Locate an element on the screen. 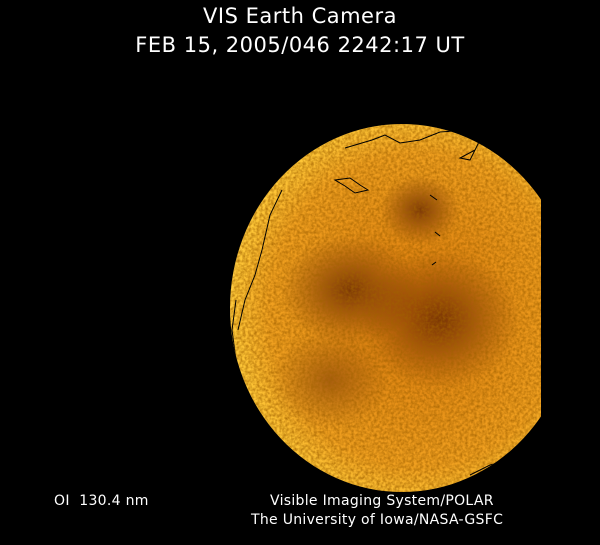 The height and width of the screenshot is (545, 600). image-timestamp: FEB 15, 2005/046 2242:17 UT is located at coordinates (300, 45).